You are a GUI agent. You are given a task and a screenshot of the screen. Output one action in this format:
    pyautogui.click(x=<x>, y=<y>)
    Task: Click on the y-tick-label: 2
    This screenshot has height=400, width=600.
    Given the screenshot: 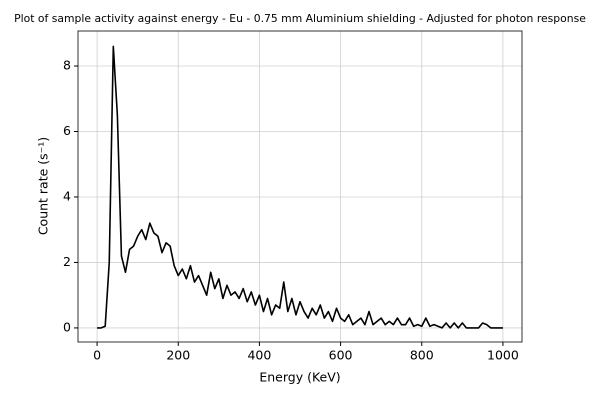 What is the action you would take?
    pyautogui.click(x=67, y=261)
    